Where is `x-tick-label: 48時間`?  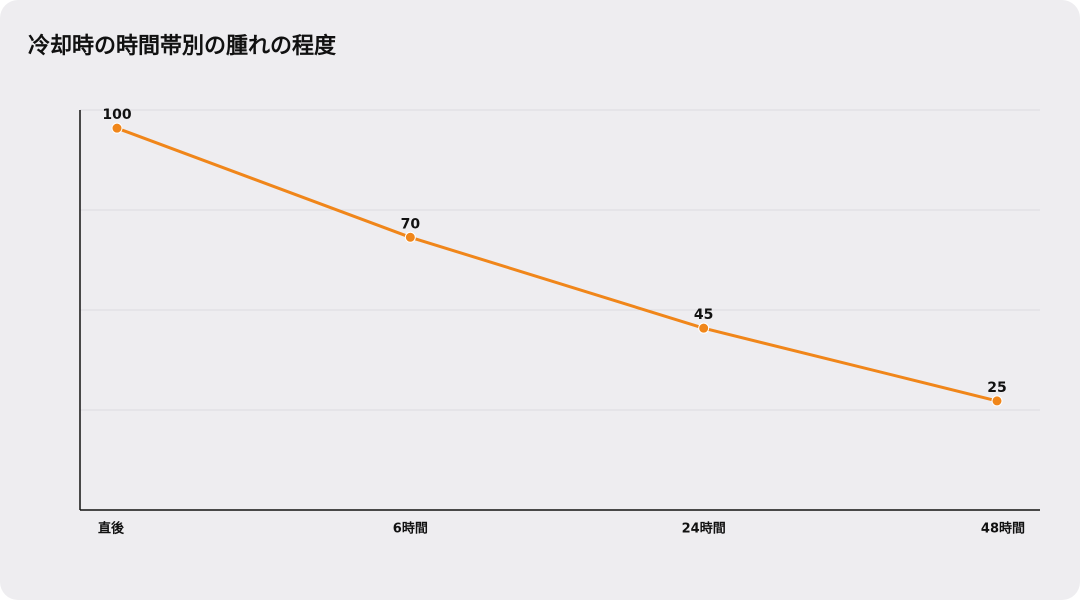 x-tick-label: 48時間 is located at coordinates (1003, 529).